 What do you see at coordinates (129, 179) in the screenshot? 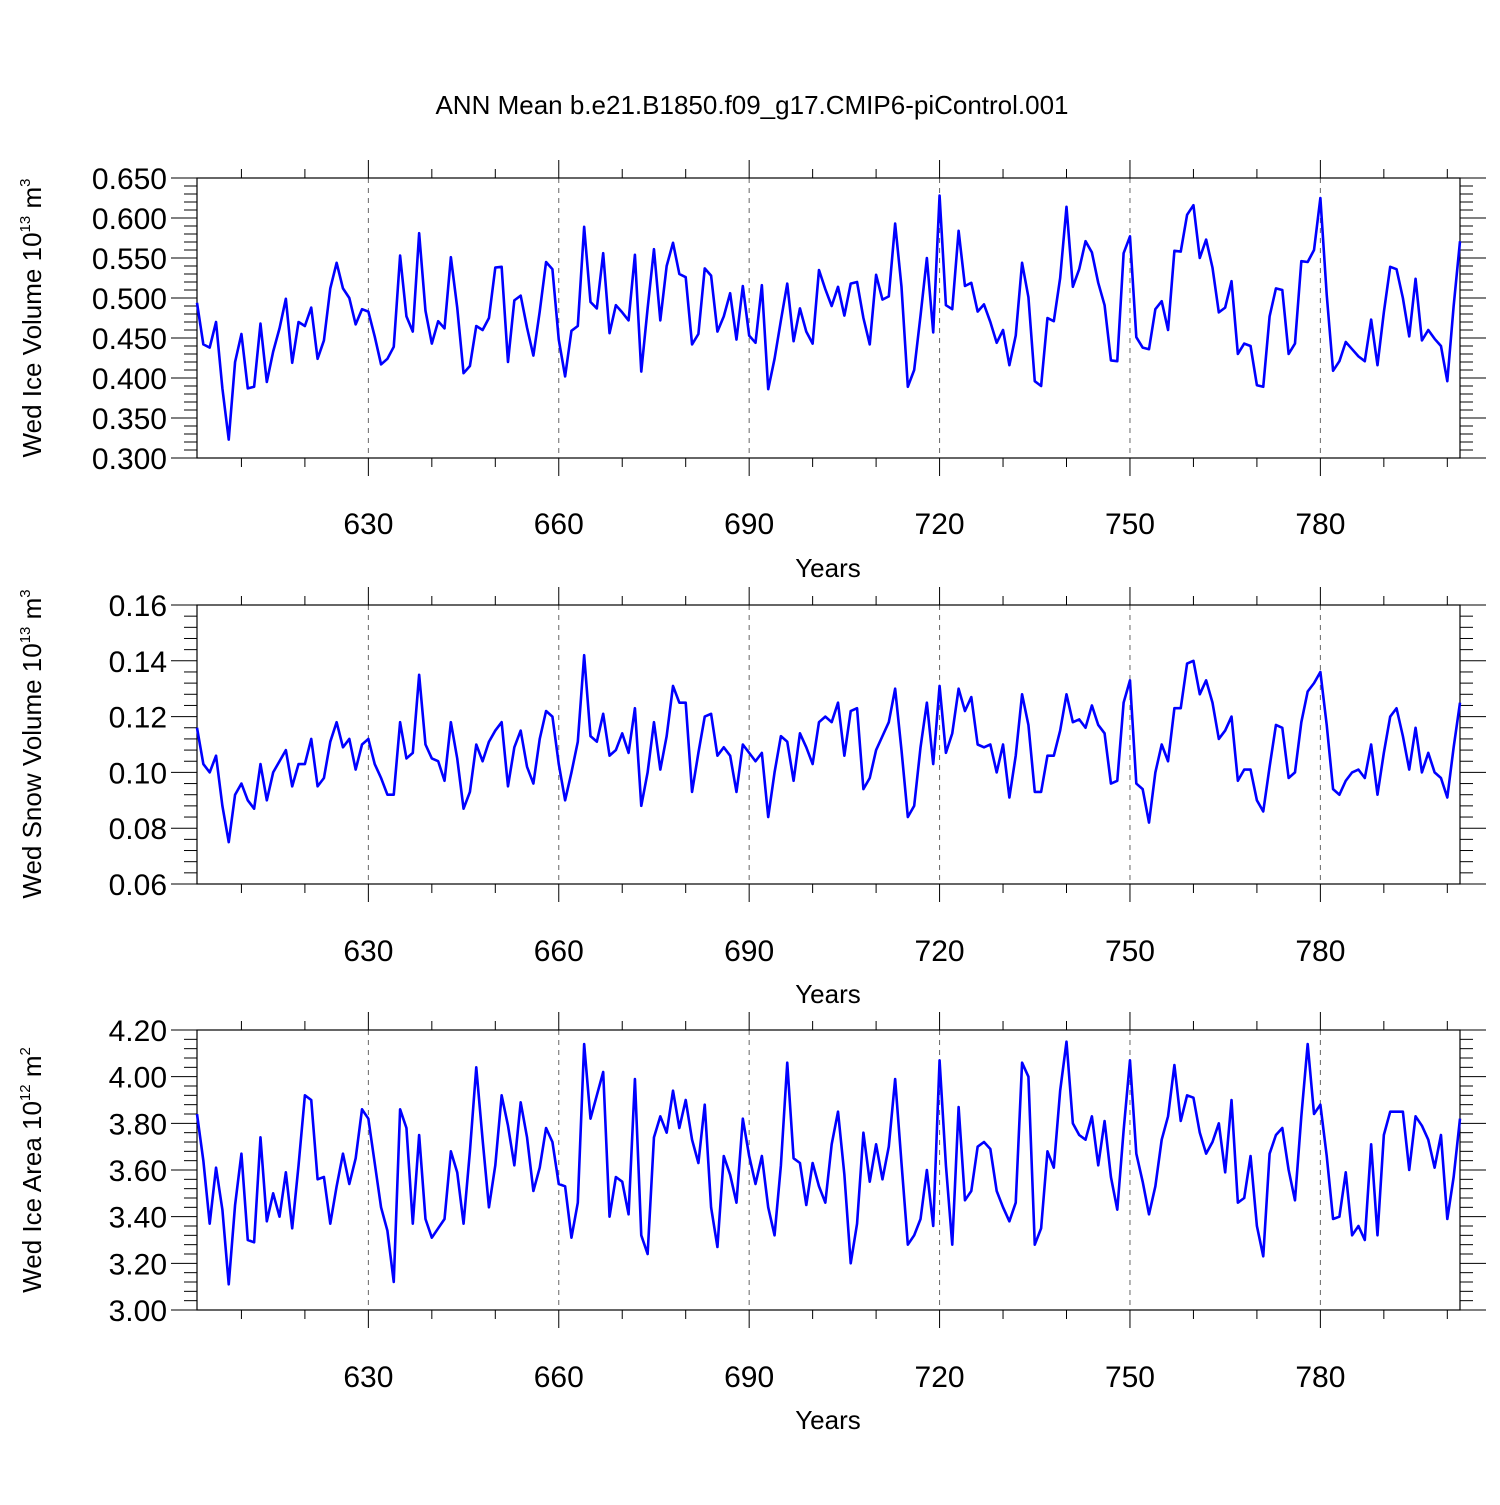
I see `y-tick-label: 0.650` at bounding box center [129, 179].